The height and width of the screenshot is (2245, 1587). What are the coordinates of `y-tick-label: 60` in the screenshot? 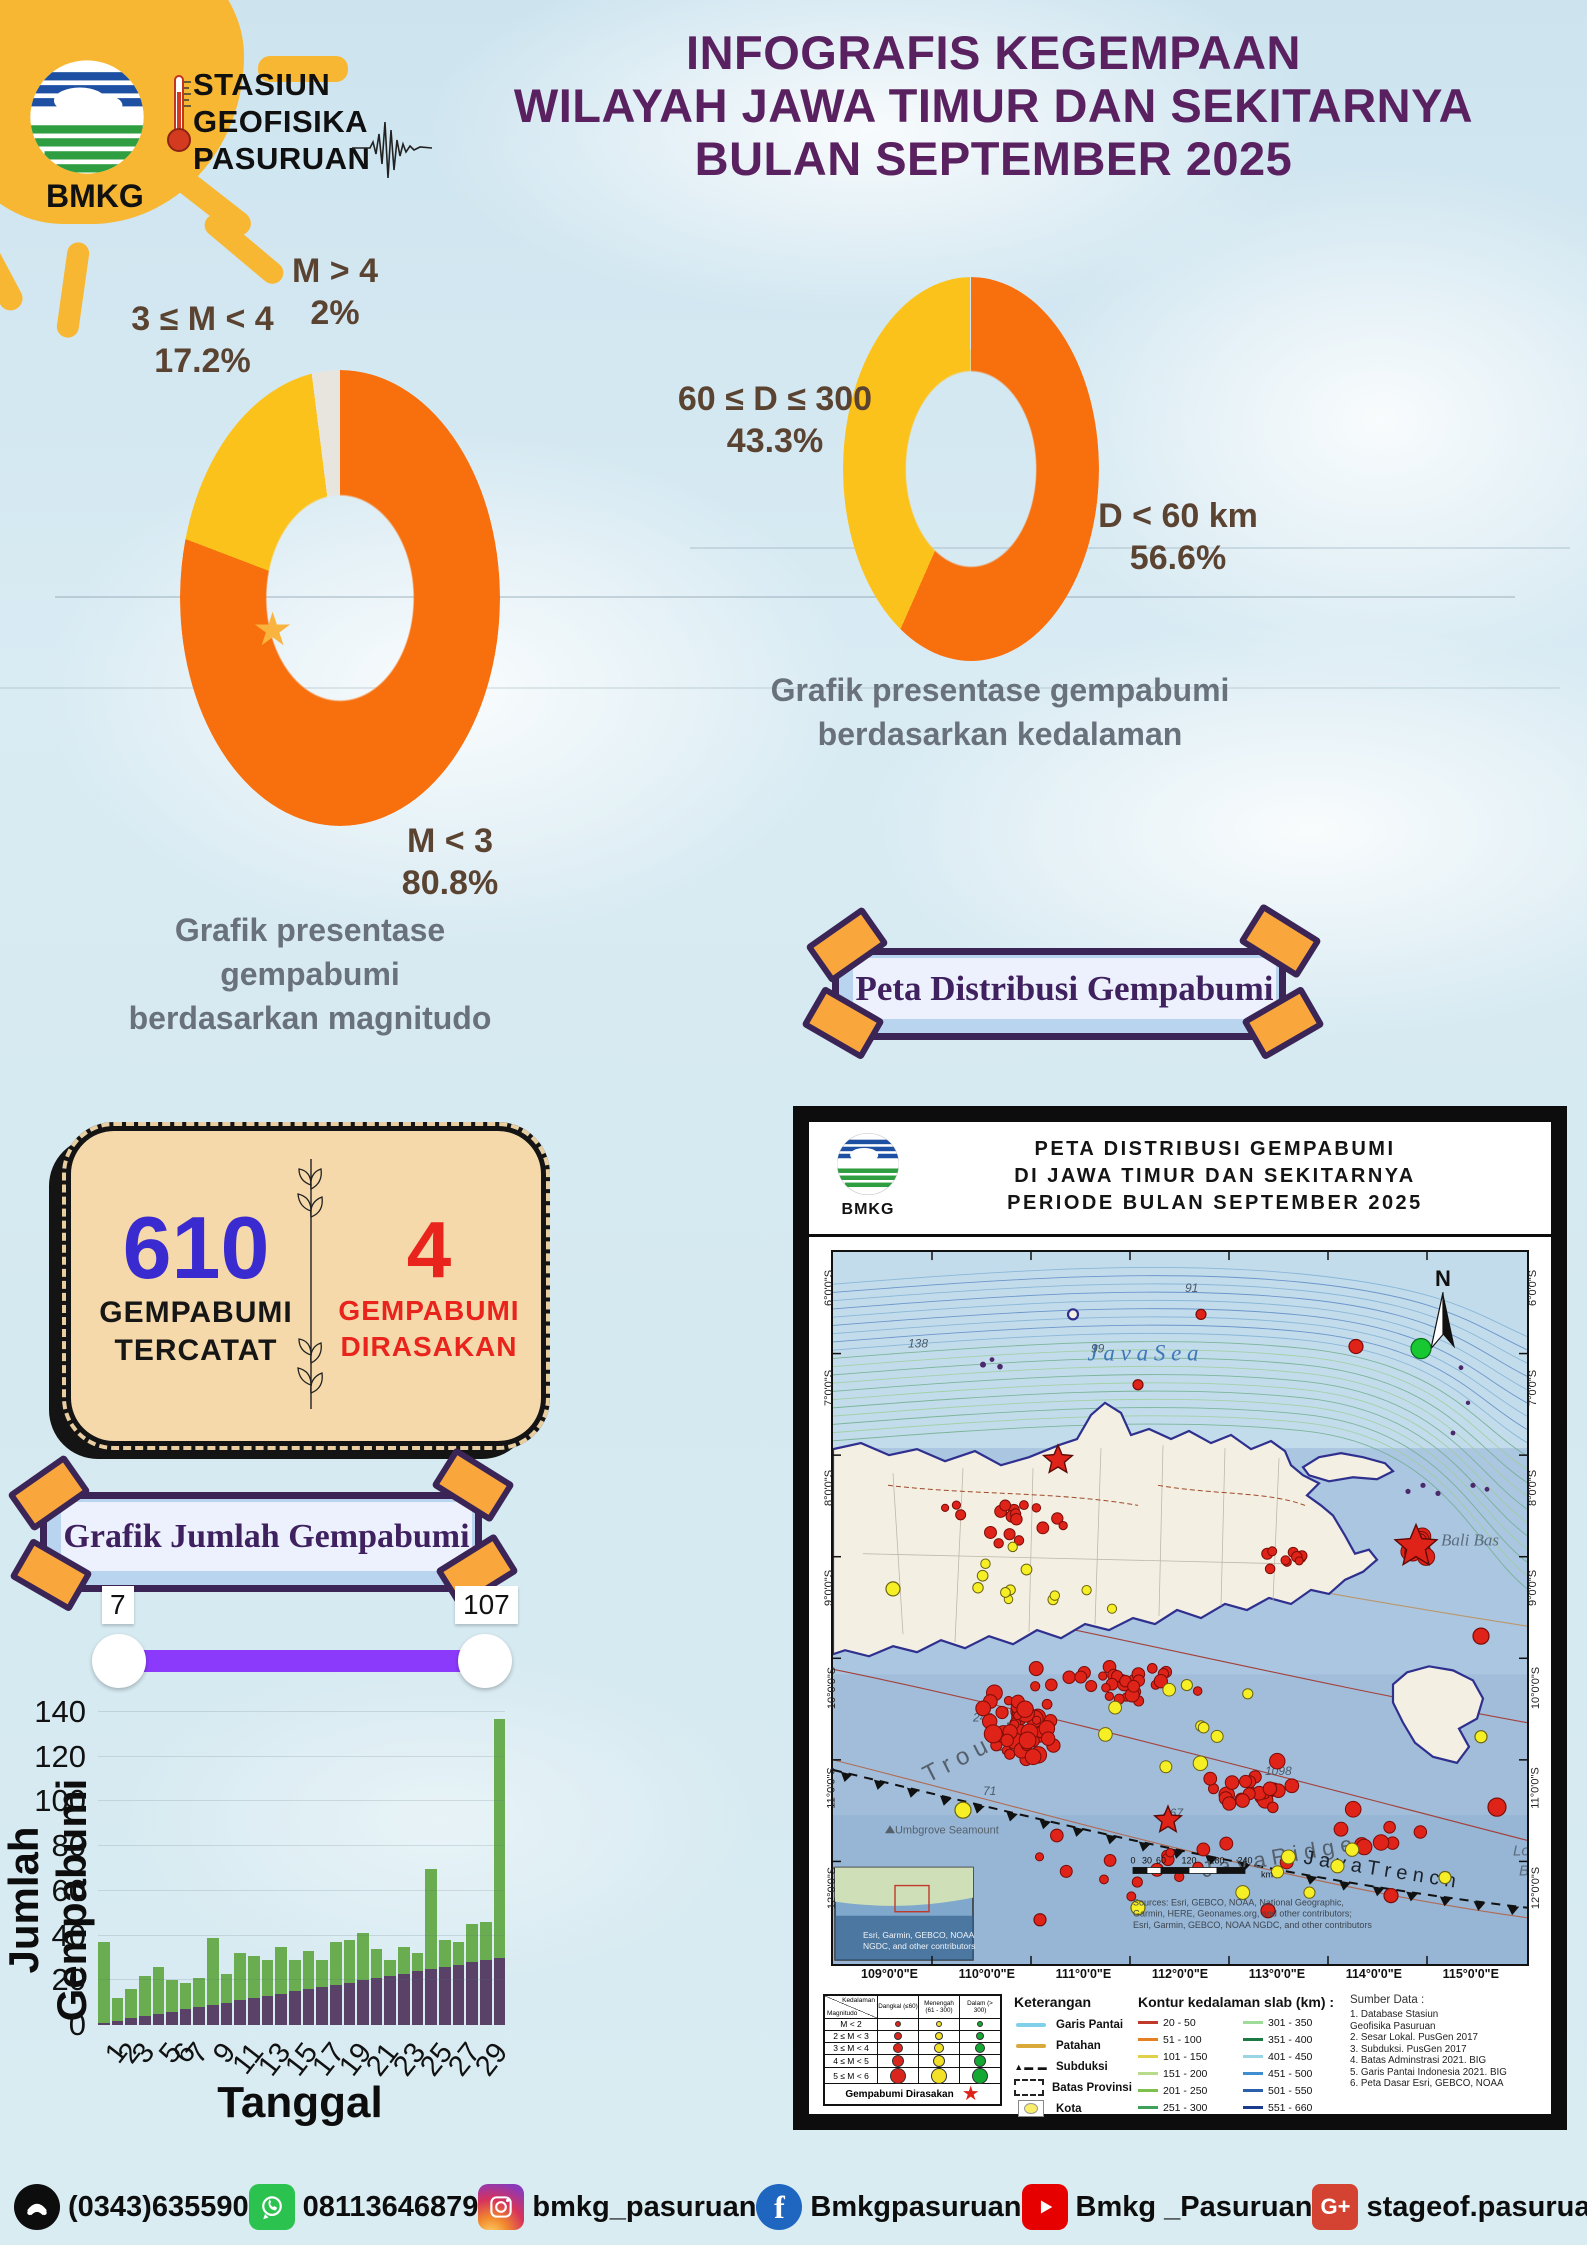 It's located at (68, 1890).